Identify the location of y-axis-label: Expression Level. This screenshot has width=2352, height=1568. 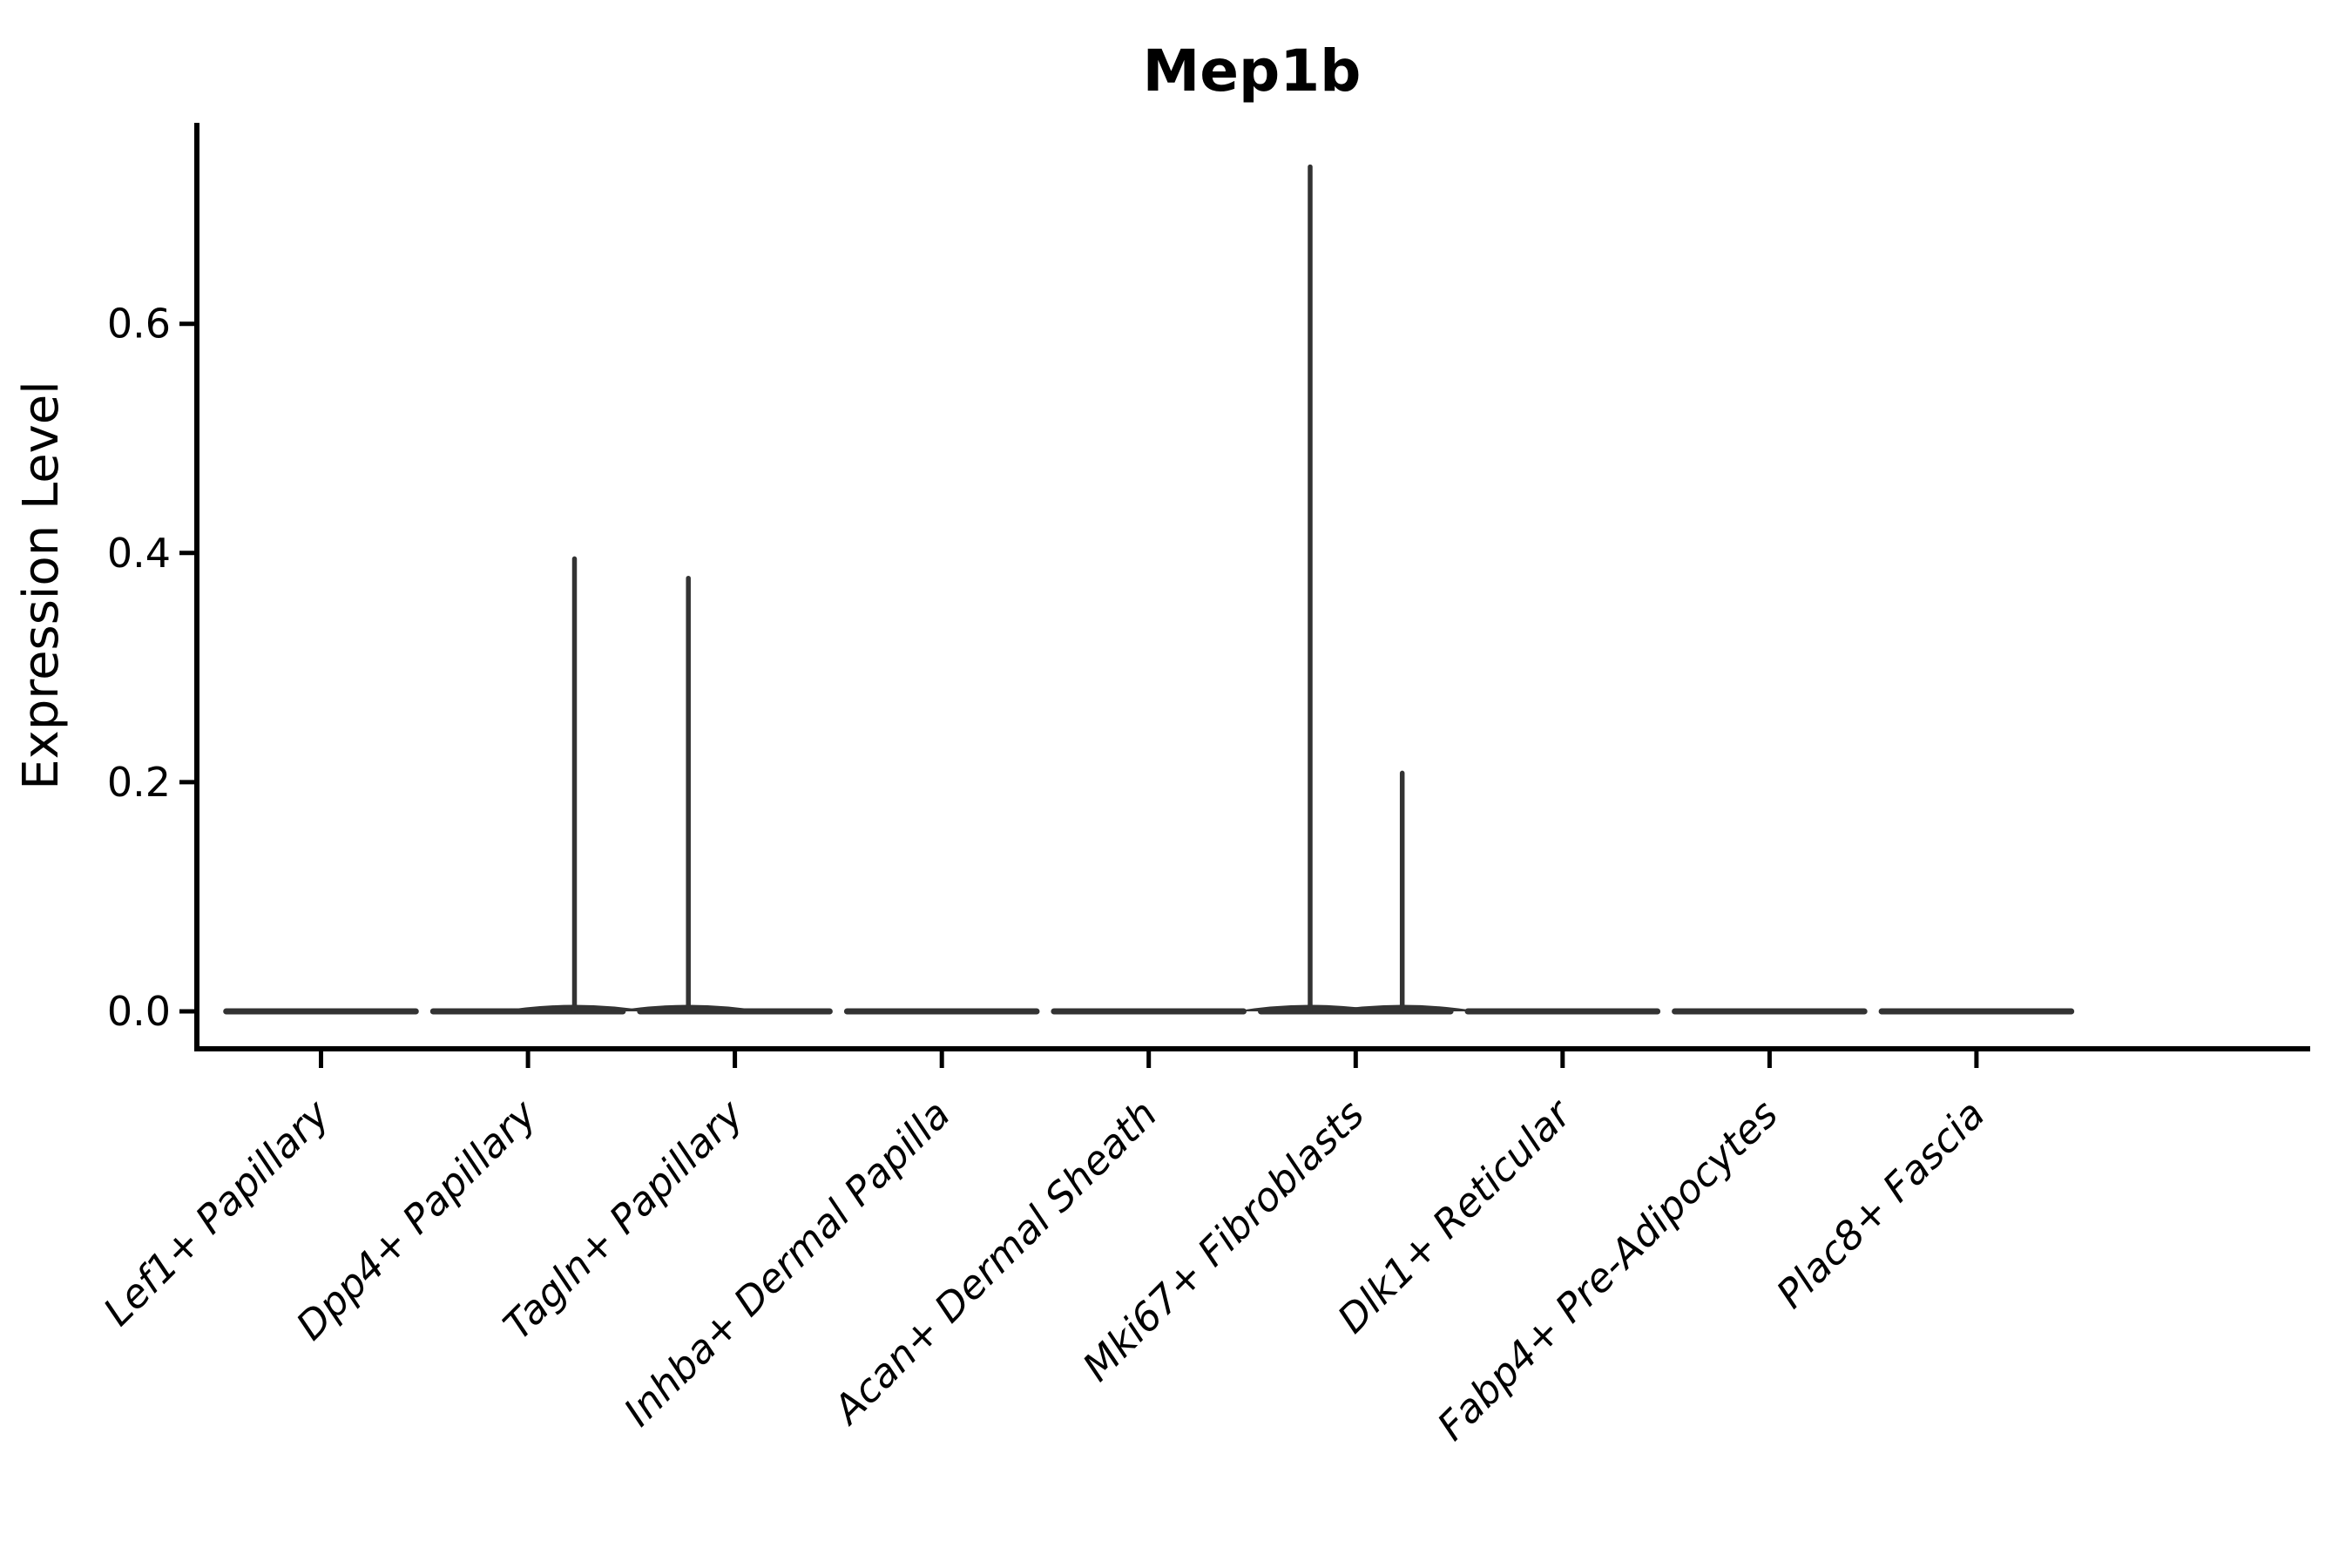
(41, 585).